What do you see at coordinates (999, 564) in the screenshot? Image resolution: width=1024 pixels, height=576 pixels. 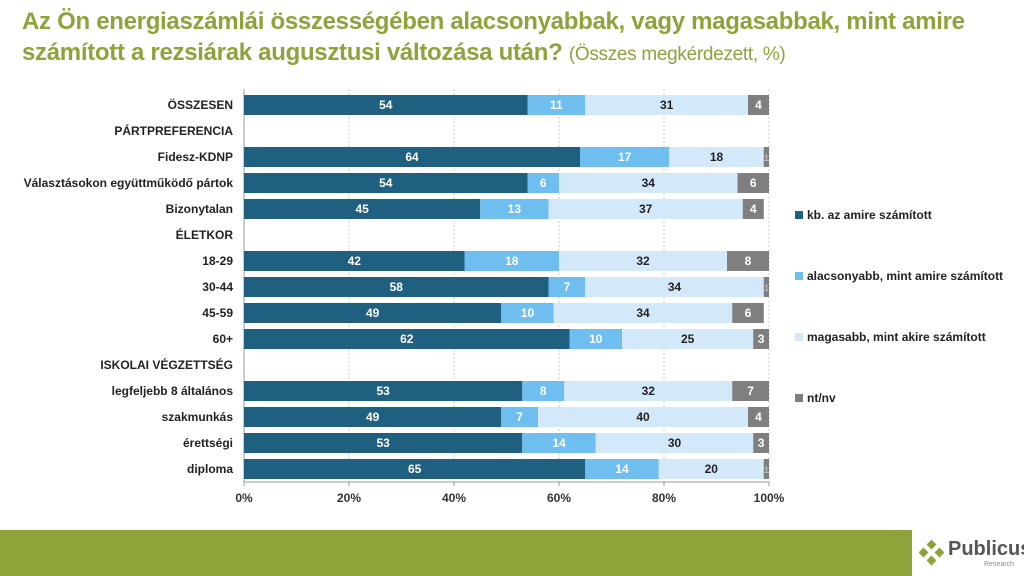 I see `logo-sub: Research` at bounding box center [999, 564].